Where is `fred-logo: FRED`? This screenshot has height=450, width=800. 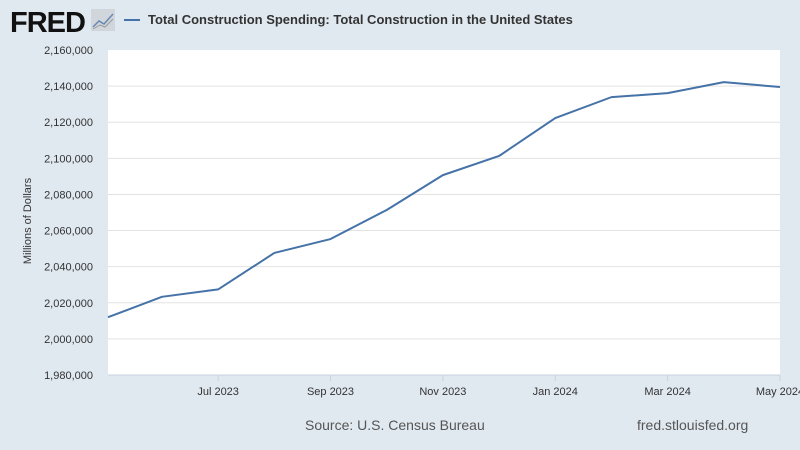
fred-logo: FRED is located at coordinates (48, 23).